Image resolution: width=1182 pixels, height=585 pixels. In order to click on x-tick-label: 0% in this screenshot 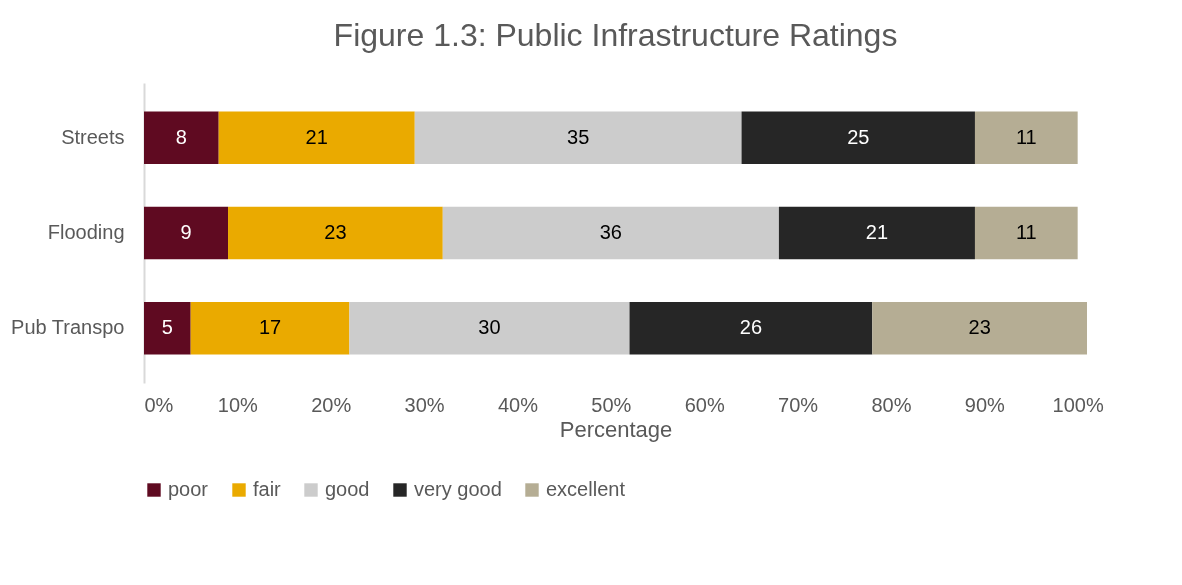, I will do `click(159, 404)`.